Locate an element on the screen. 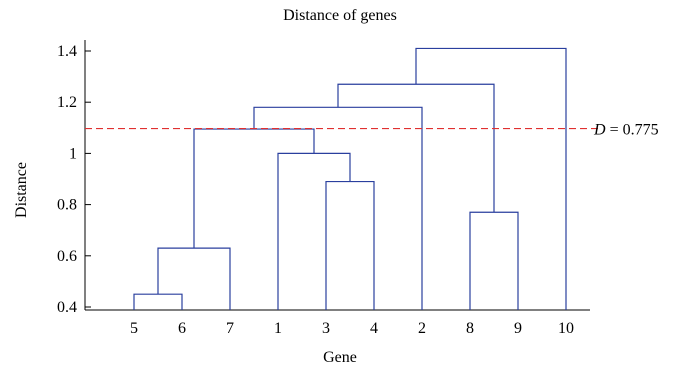  y-axis-ticks: 0.4 0.6 0.8 1 1.2 1.4 is located at coordinates (74, 179).